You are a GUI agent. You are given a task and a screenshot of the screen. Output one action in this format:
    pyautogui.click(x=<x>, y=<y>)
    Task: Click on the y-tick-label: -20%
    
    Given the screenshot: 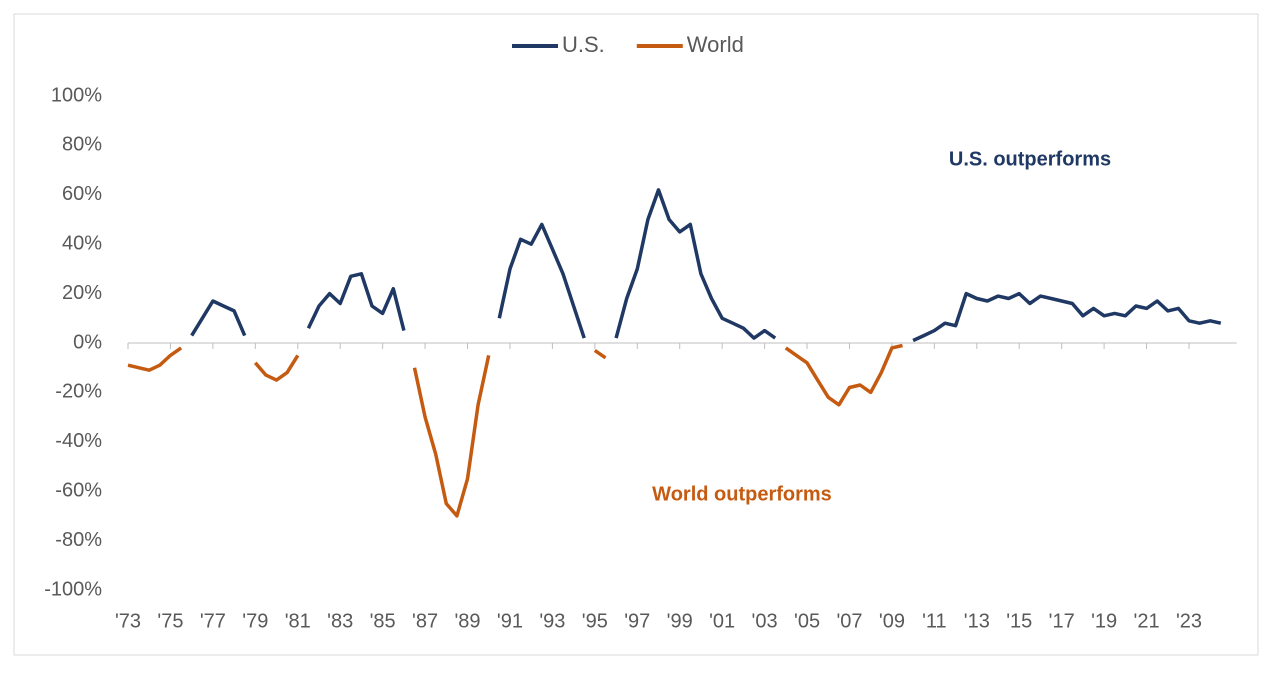 What is the action you would take?
    pyautogui.click(x=78, y=392)
    